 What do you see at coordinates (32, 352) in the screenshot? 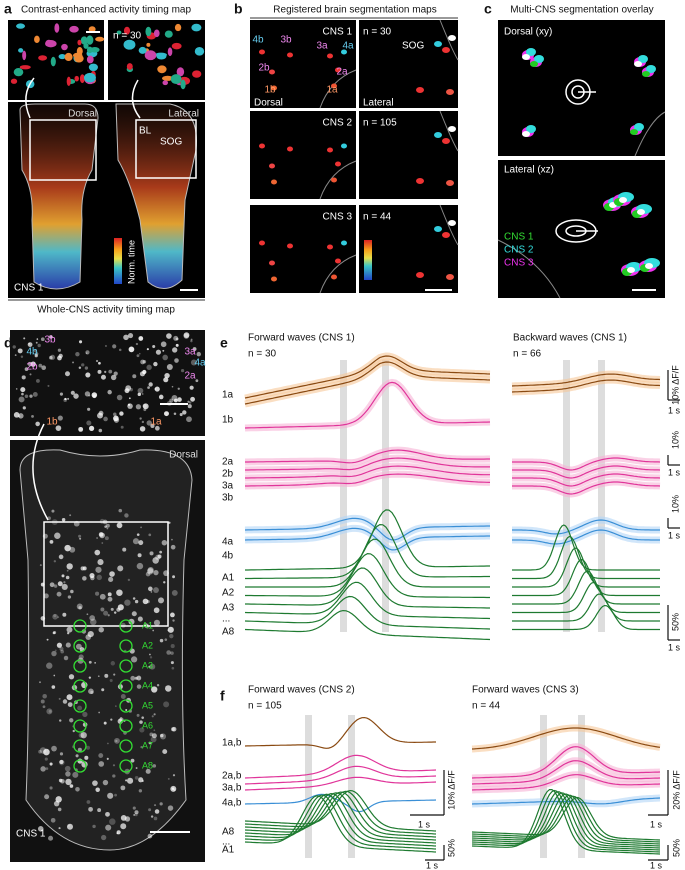
I see `label: 4b` at bounding box center [32, 352].